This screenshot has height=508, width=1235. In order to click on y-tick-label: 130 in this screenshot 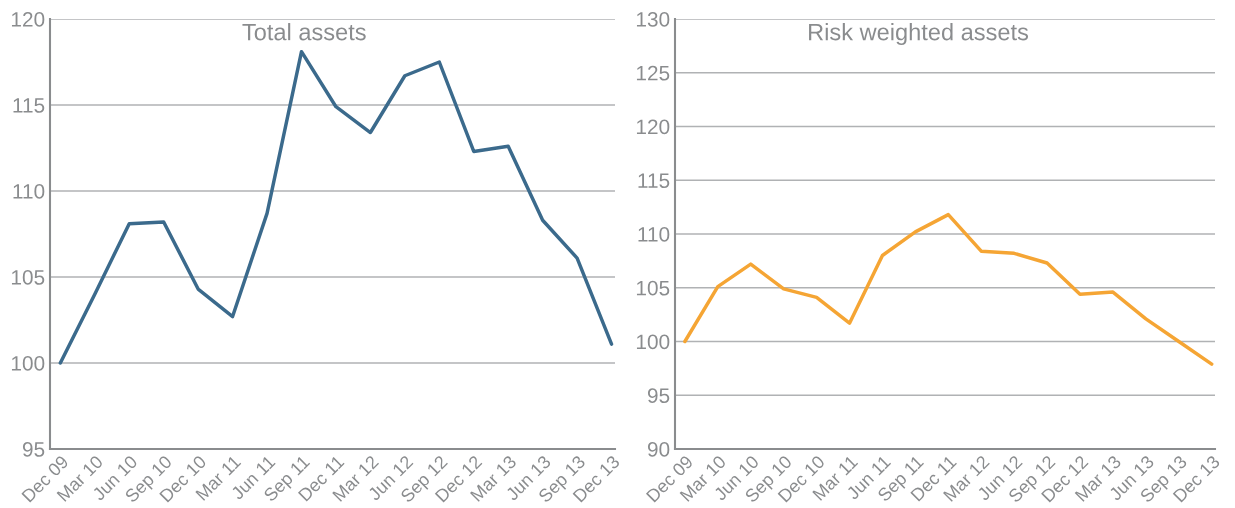, I will do `click(653, 19)`.